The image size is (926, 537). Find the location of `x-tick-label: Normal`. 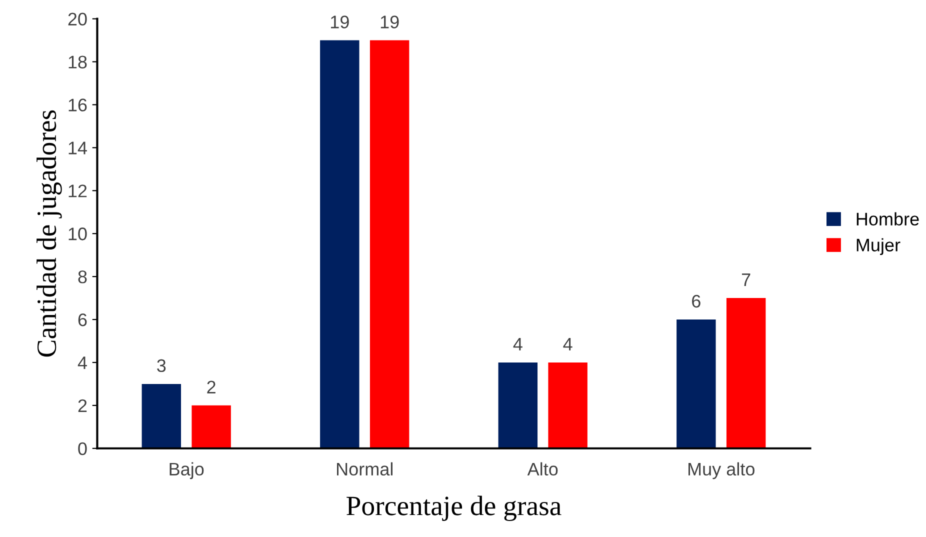

x-tick-label: Normal is located at coordinates (364, 469).